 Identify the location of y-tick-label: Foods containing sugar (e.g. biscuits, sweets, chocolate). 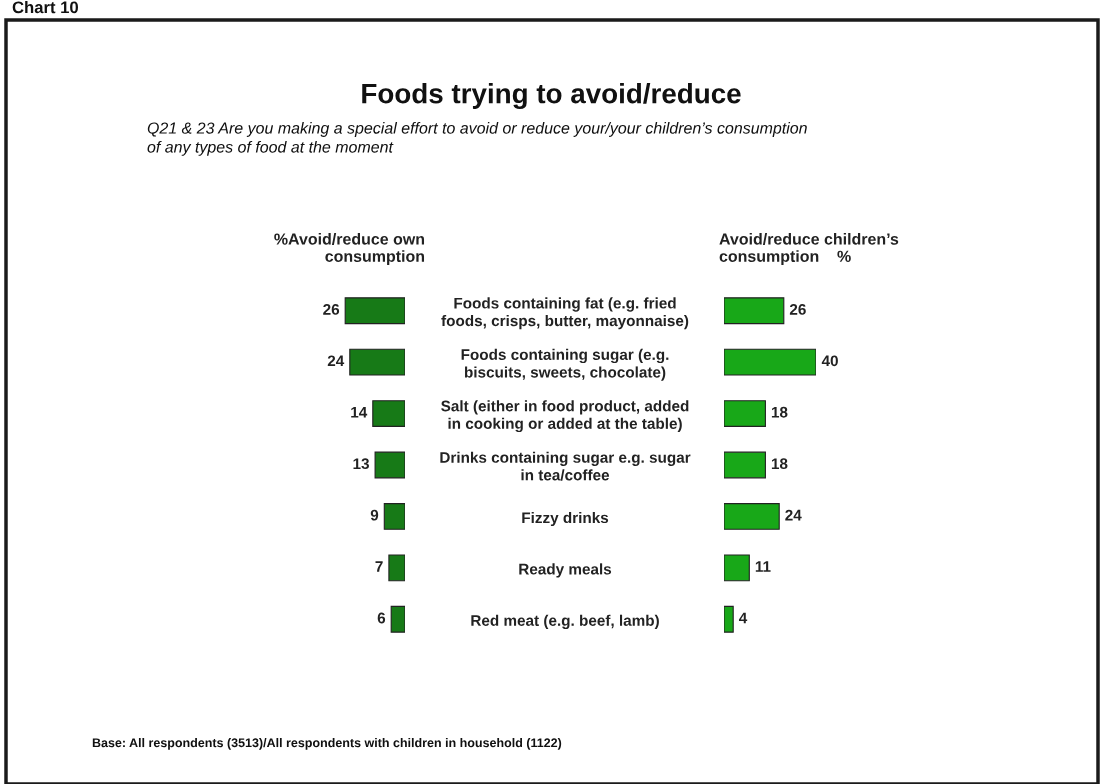
(565, 364).